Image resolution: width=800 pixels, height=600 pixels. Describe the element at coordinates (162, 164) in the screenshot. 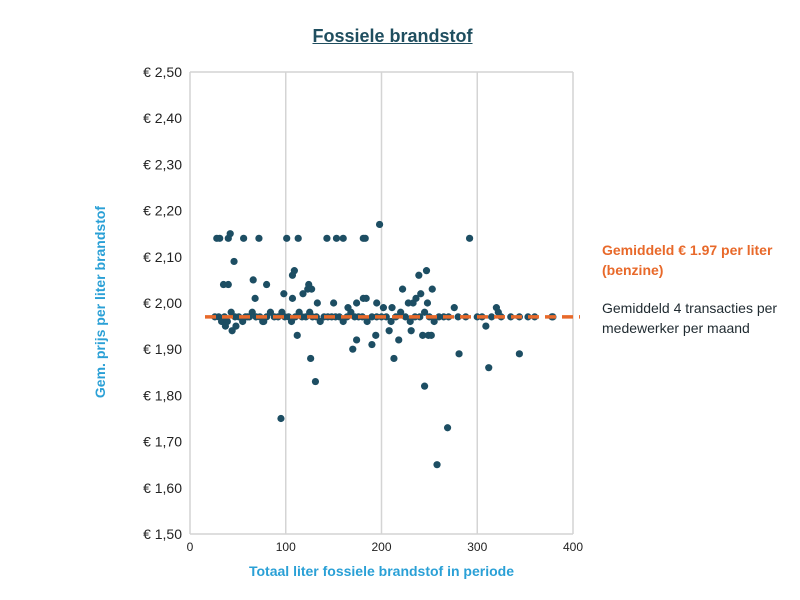

I see `y-tick-label: € 2,30` at that location.